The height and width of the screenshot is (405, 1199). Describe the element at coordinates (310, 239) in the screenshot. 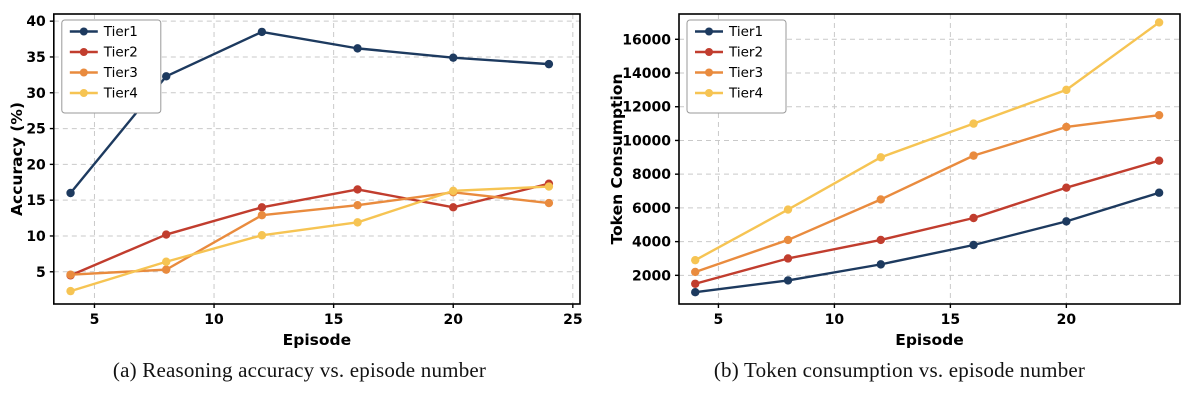

I see `series-tier4` at that location.